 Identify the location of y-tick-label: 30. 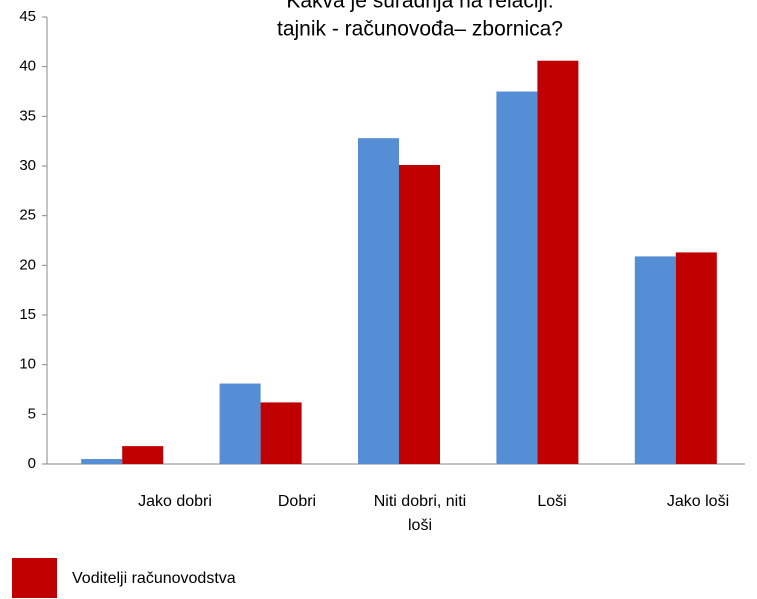
(27, 165).